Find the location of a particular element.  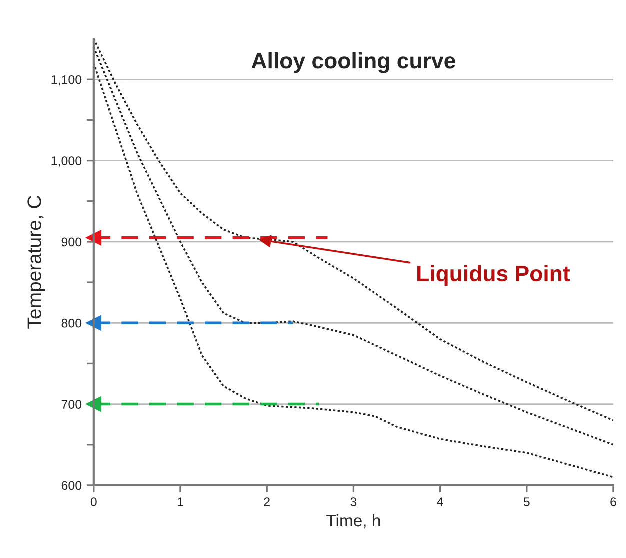

x-axis-title: Time, h is located at coordinates (353, 521).